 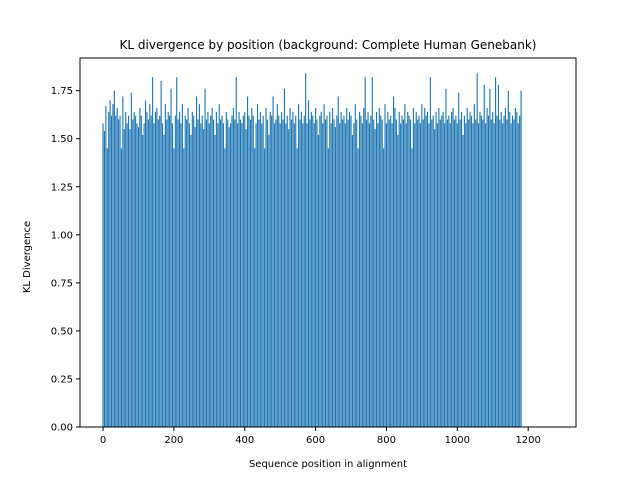 What do you see at coordinates (527, 440) in the screenshot?
I see `x-tick-label: 1200` at bounding box center [527, 440].